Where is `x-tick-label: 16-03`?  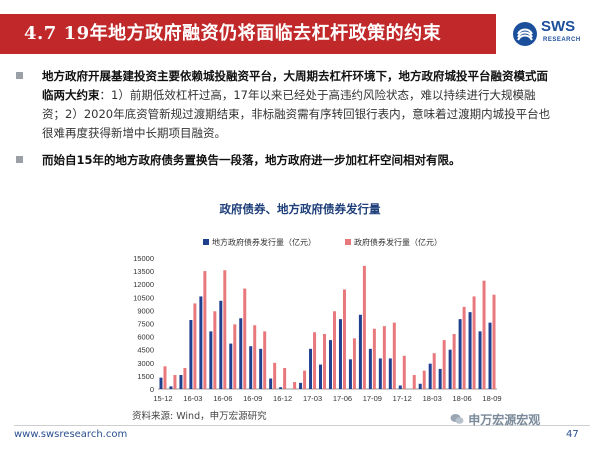
x-tick-label: 16-03 is located at coordinates (192, 398).